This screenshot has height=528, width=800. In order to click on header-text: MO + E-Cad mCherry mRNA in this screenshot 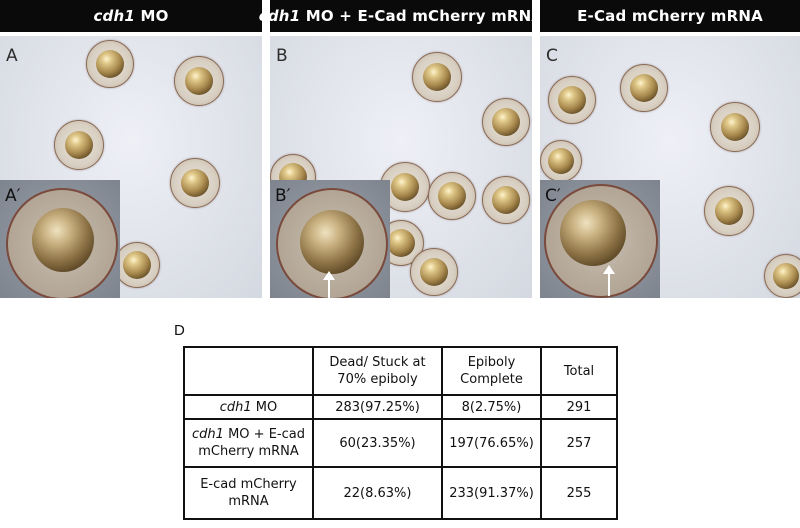, I will do `click(422, 16)`.